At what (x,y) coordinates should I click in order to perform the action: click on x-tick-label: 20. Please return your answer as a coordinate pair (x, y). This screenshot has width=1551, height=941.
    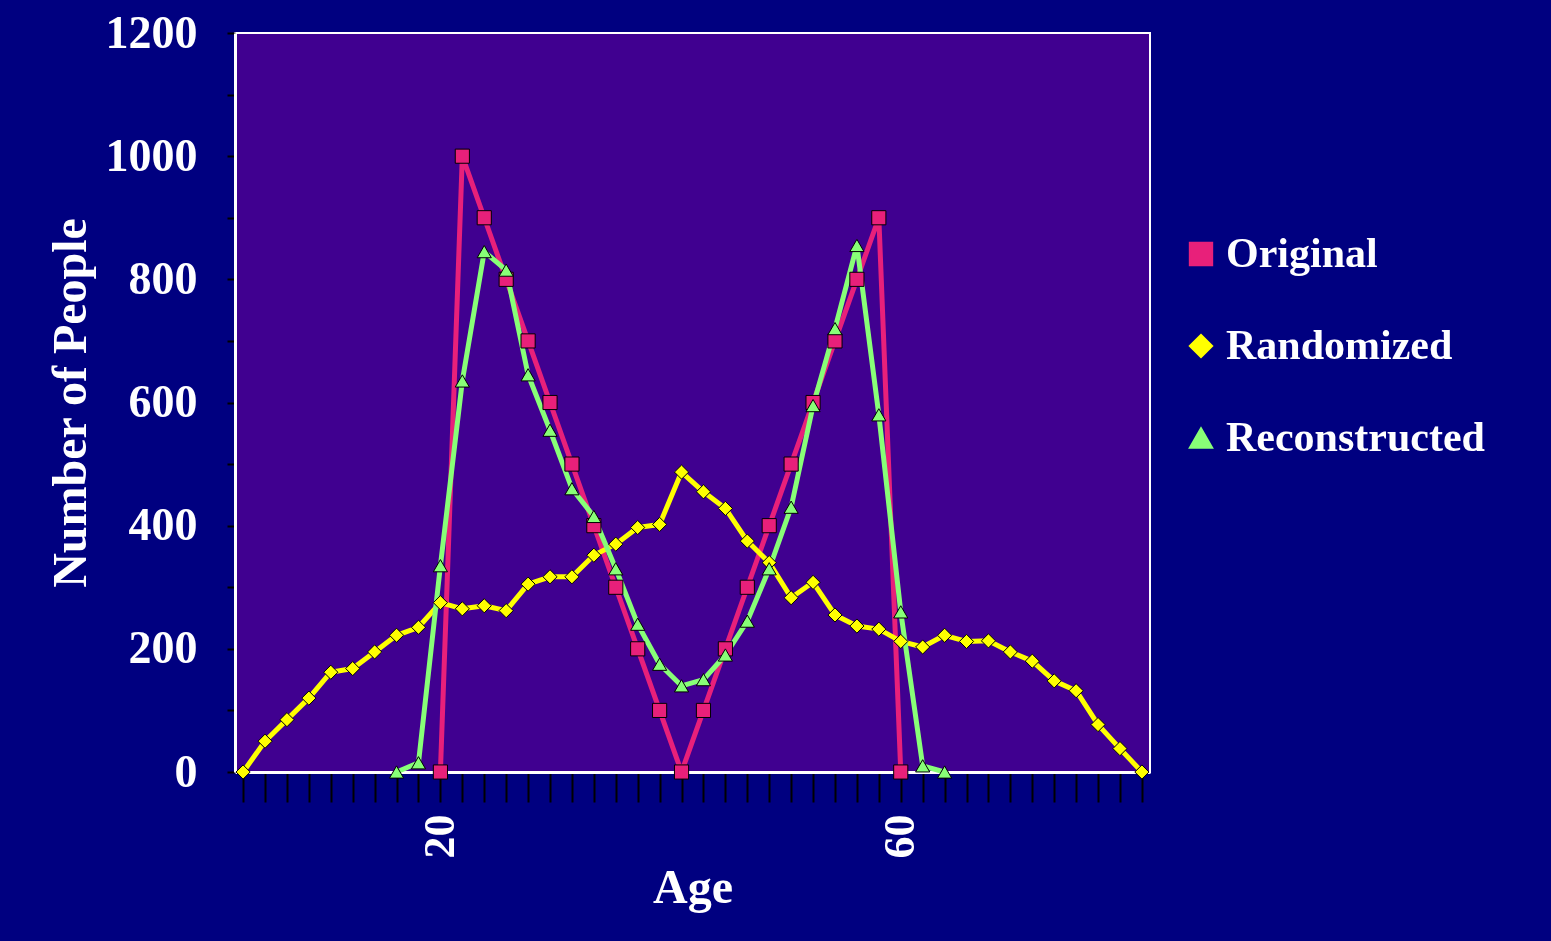
    Looking at the image, I should click on (439, 836).